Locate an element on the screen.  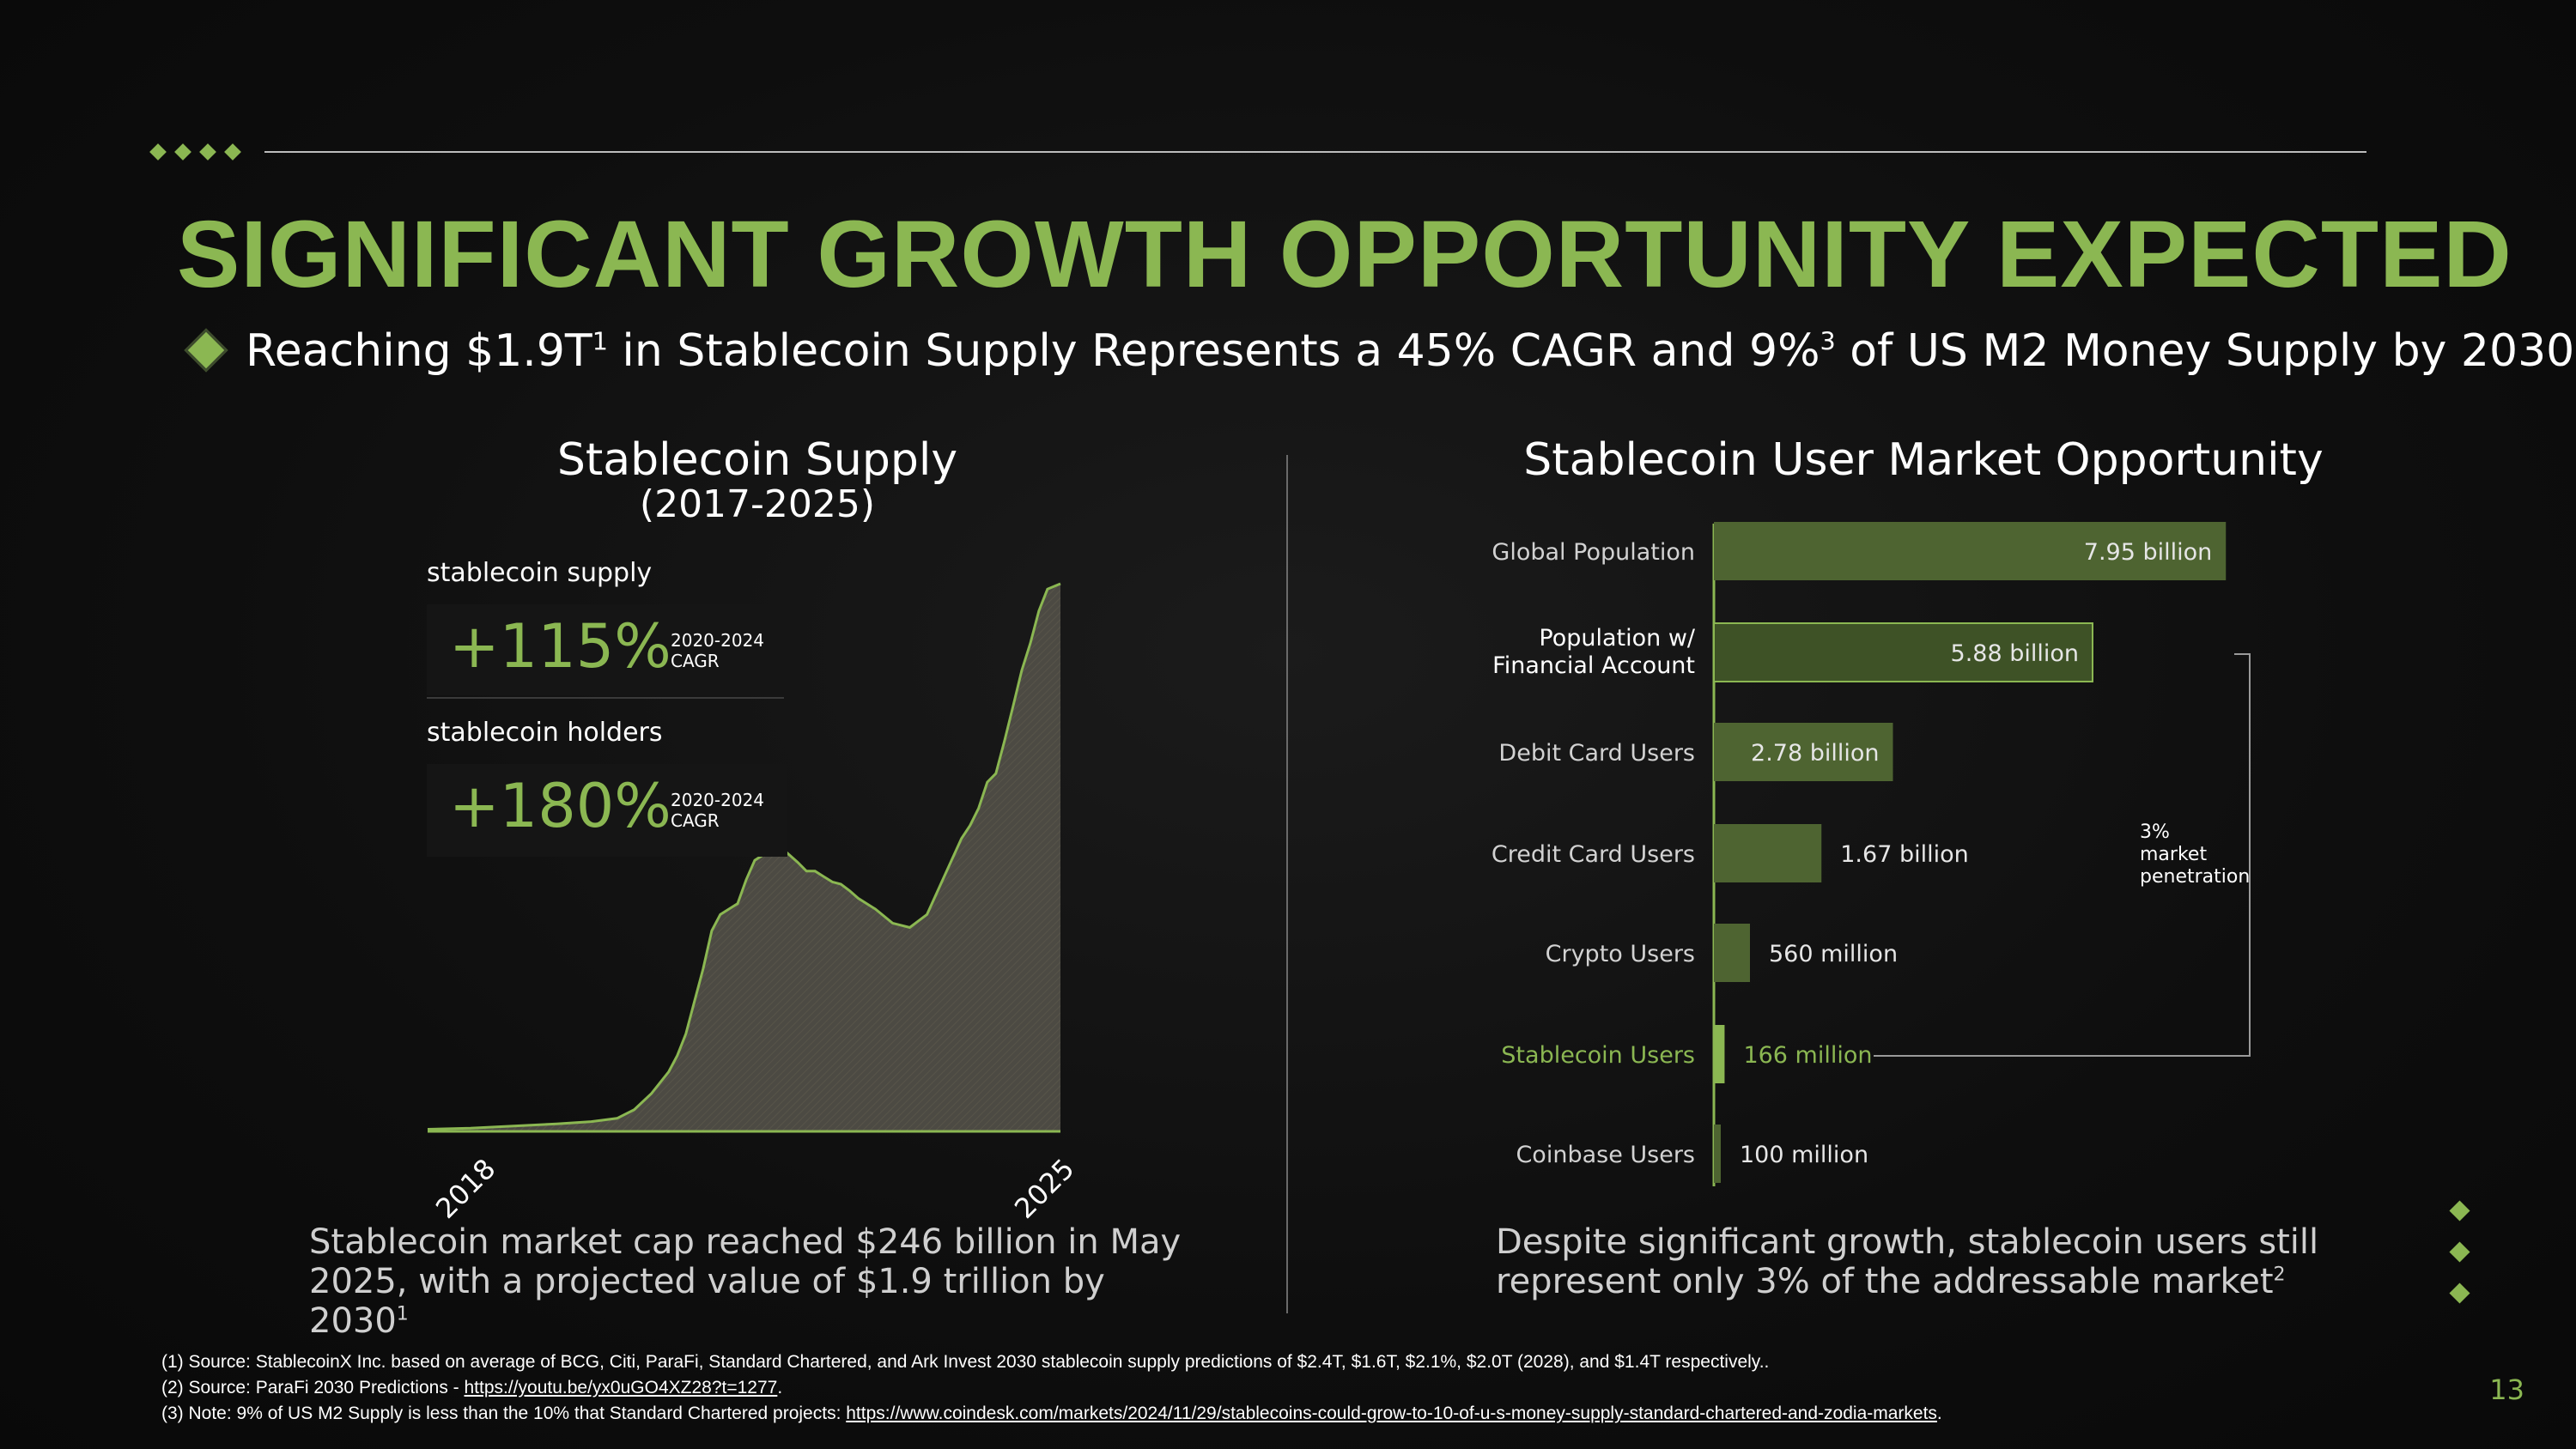
stat-divider is located at coordinates (605, 698).